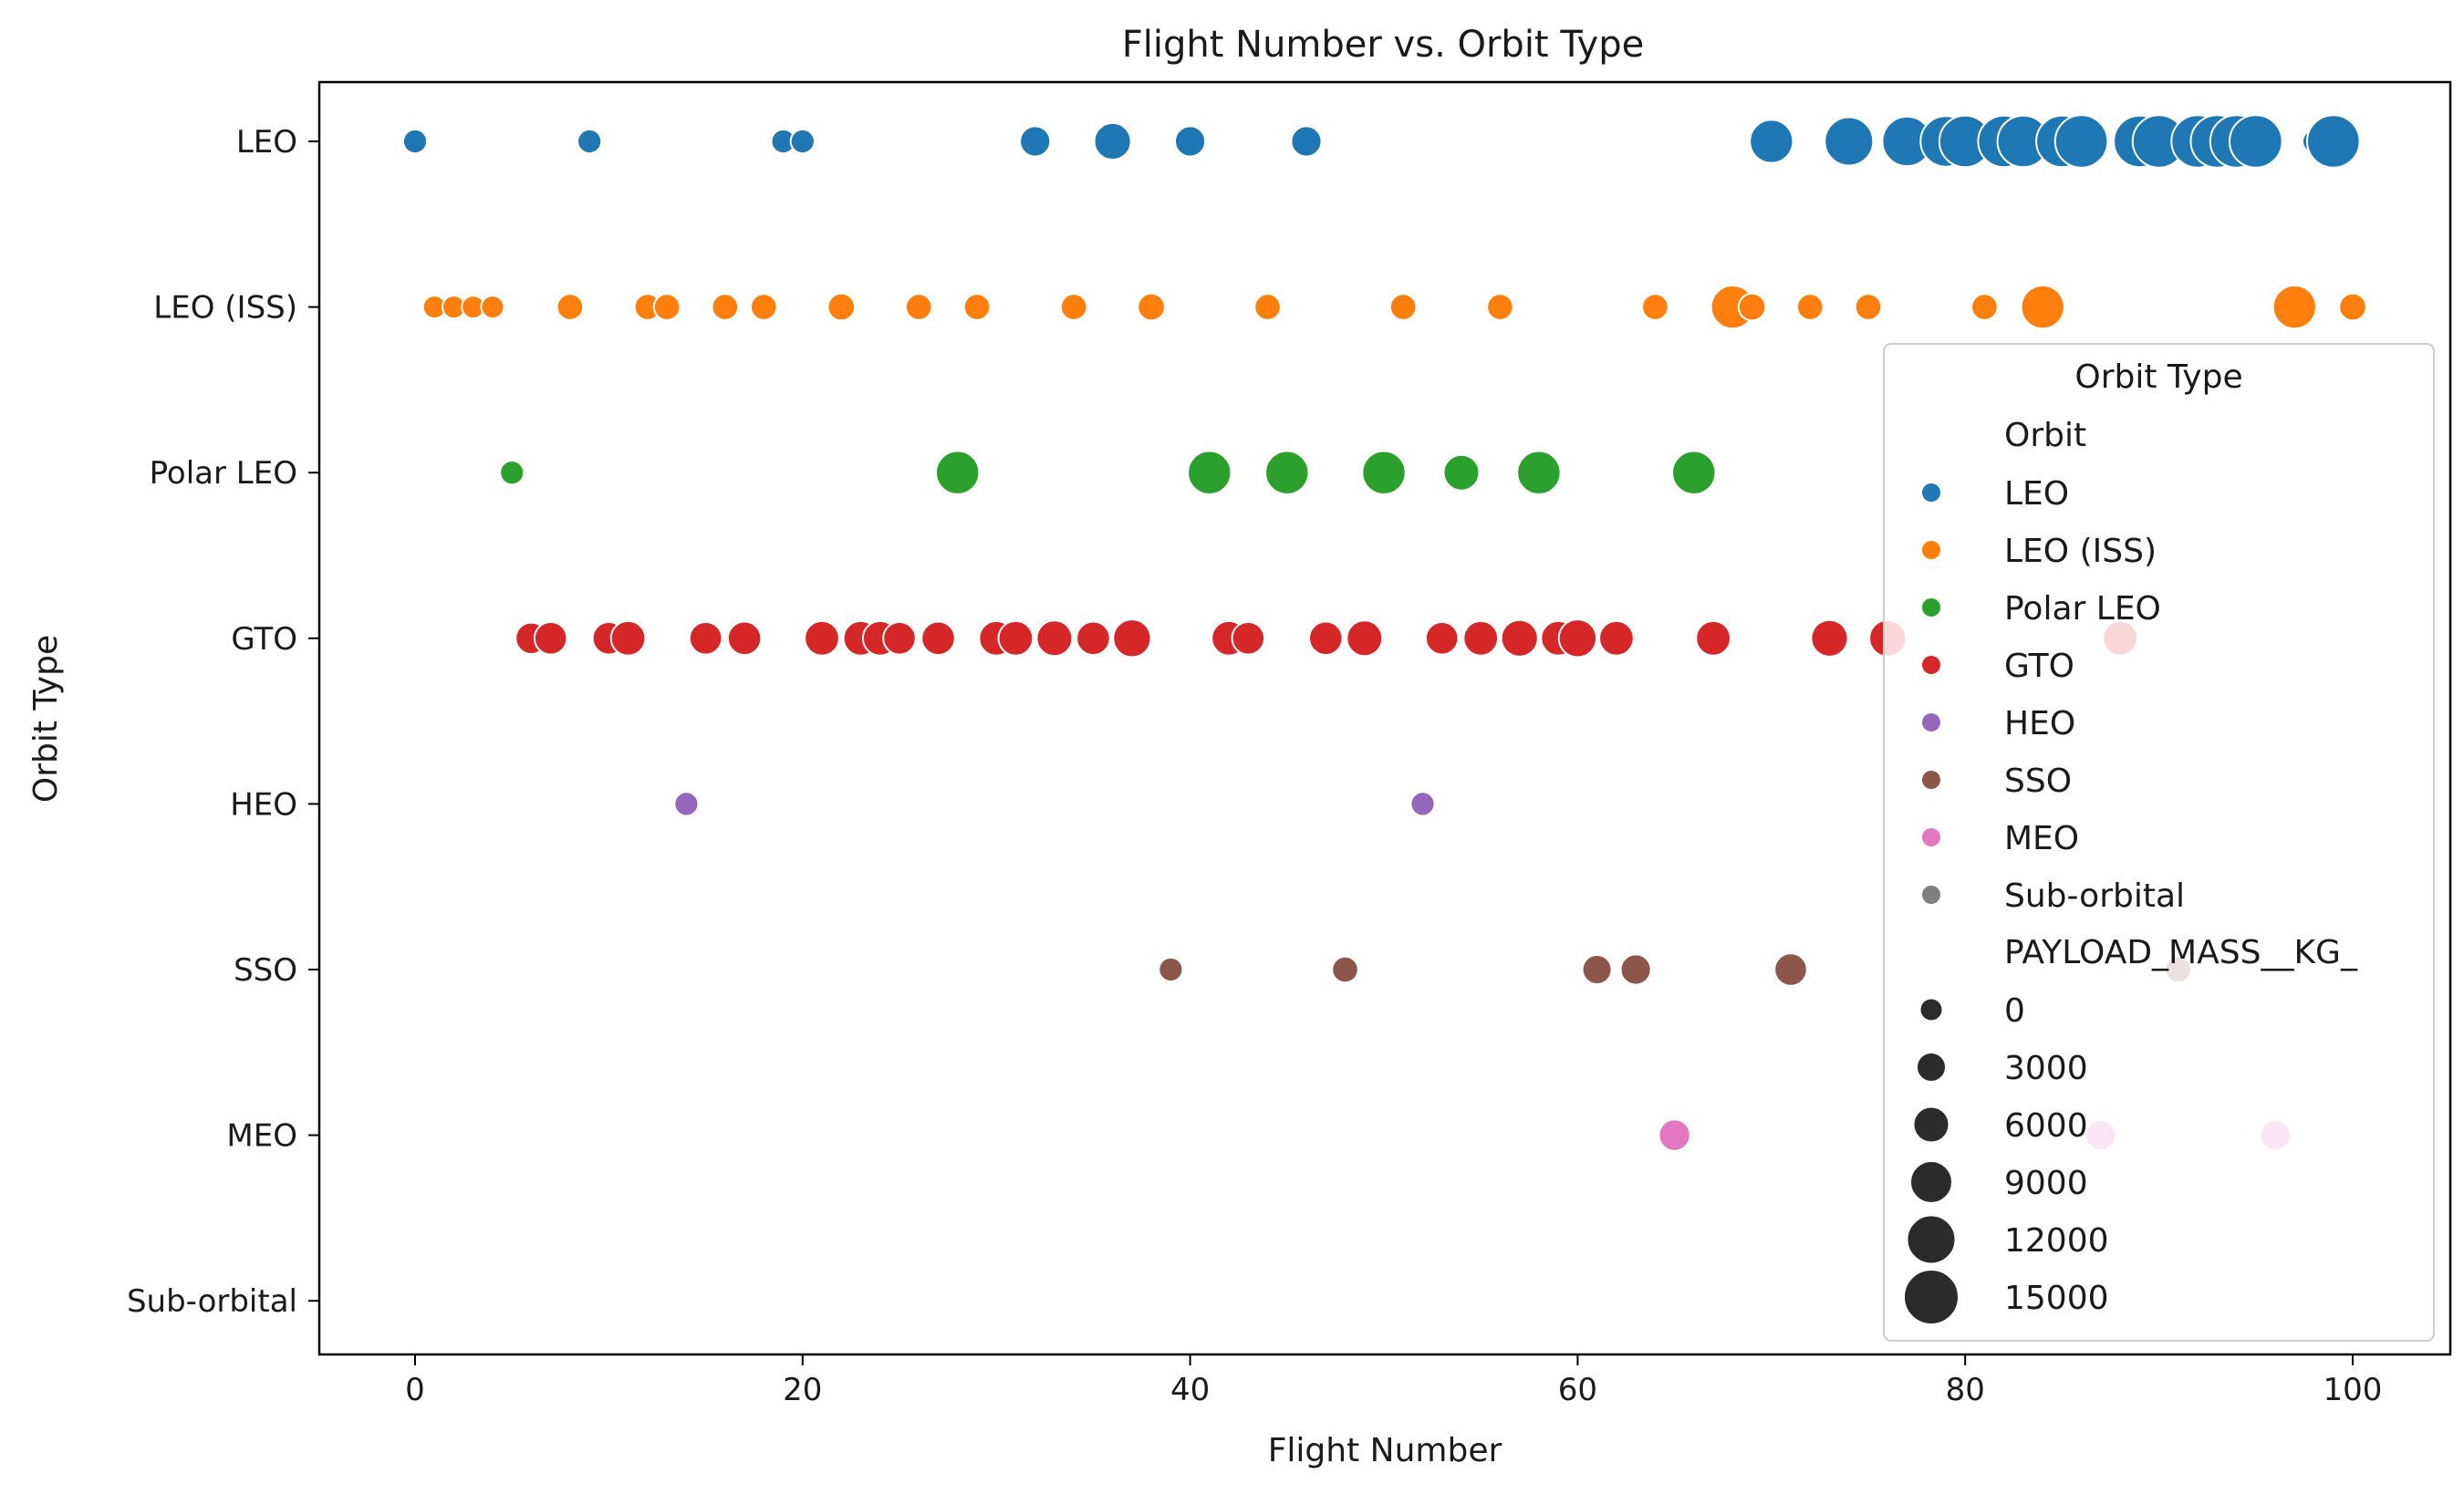 This screenshot has height=1494, width=2464. I want to click on point-leo-iss--24, so click(2294, 307).